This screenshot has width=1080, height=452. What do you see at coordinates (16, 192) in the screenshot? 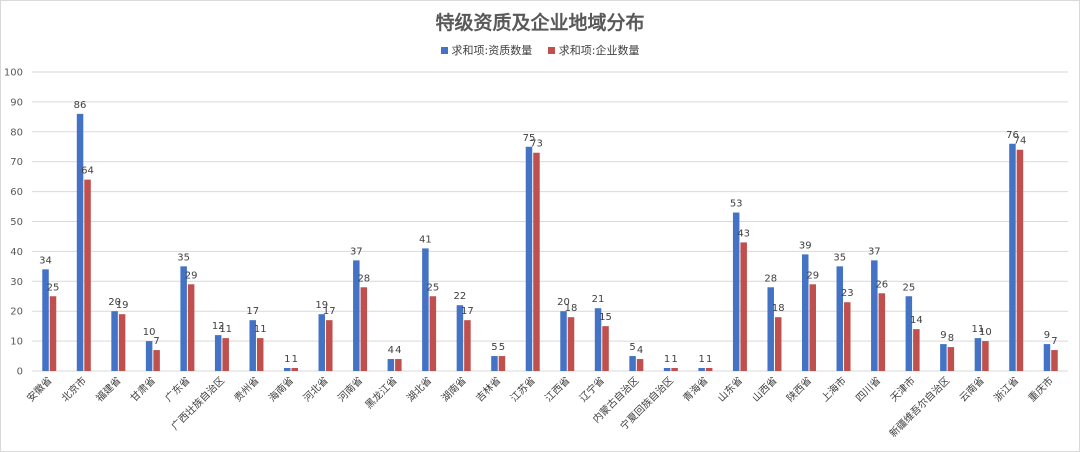
I see `y-tick-label: 60` at bounding box center [16, 192].